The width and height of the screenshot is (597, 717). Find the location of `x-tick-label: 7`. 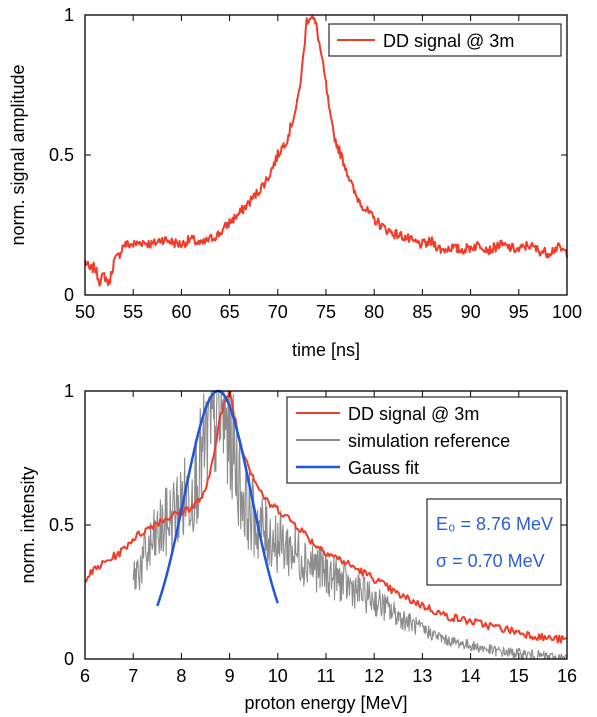

x-tick-label: 7 is located at coordinates (133, 676).